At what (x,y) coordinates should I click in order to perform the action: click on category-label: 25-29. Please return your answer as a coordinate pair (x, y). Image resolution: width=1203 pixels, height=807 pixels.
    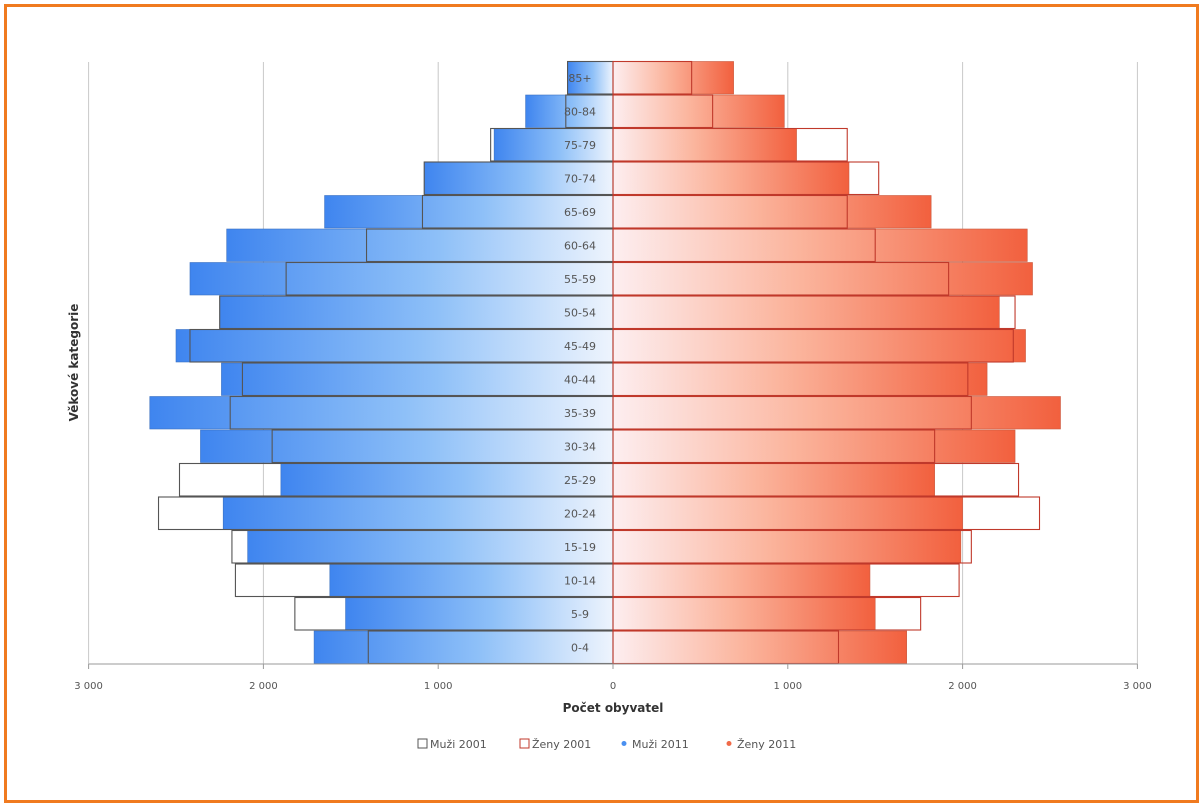
    Looking at the image, I should click on (580, 480).